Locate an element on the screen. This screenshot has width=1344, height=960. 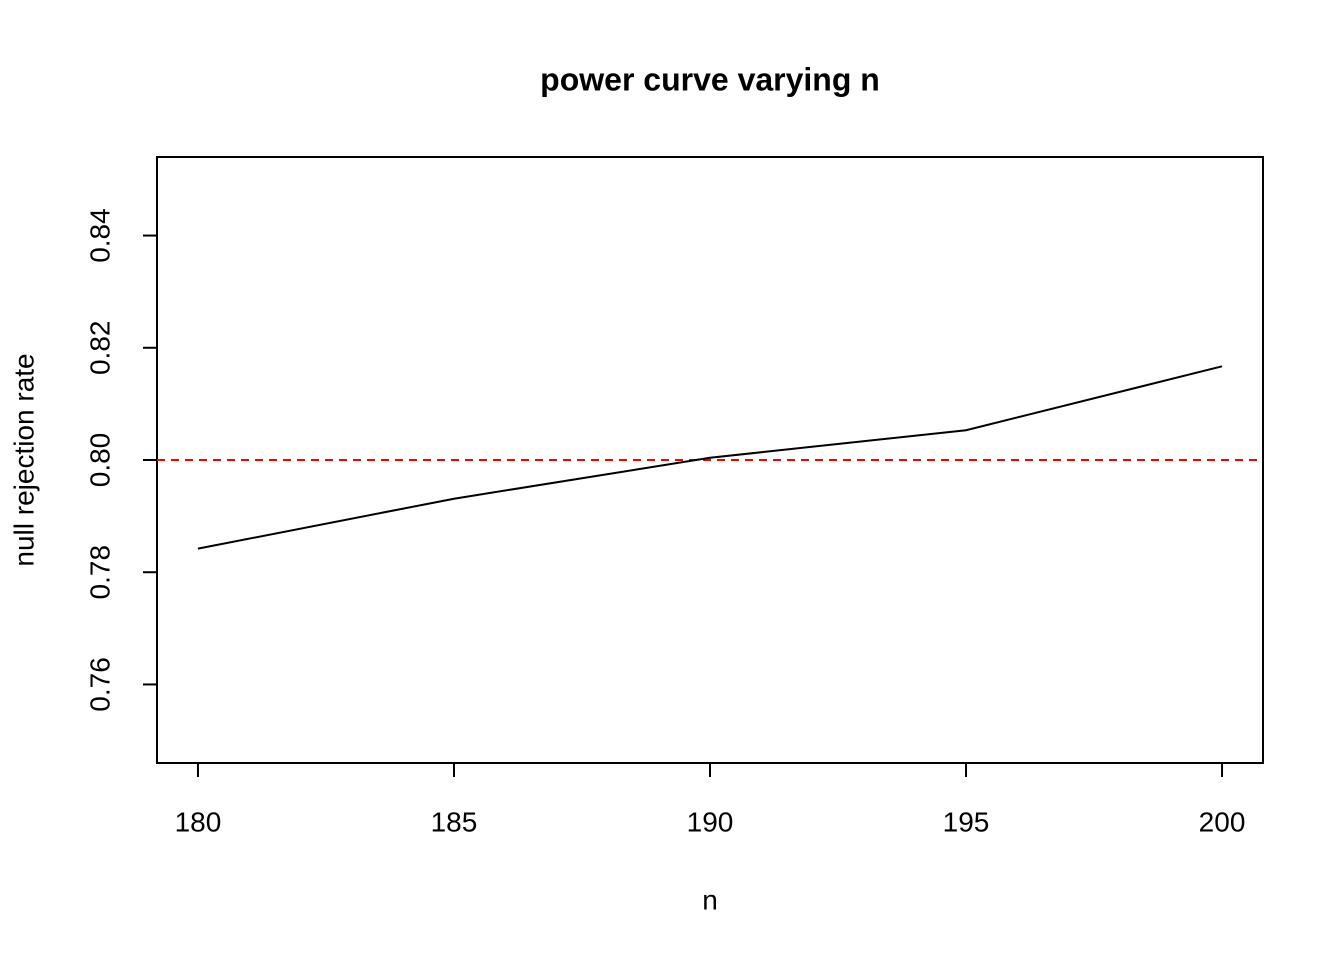
y-tick-label: 0.80 is located at coordinates (99, 460).